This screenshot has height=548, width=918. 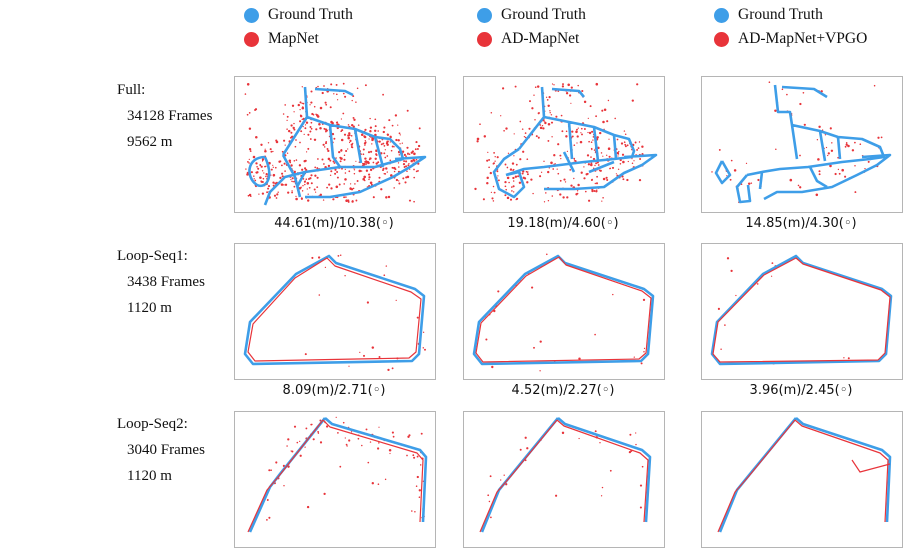 What do you see at coordinates (149, 308) in the screenshot?
I see `row-distance: 1120 m` at bounding box center [149, 308].